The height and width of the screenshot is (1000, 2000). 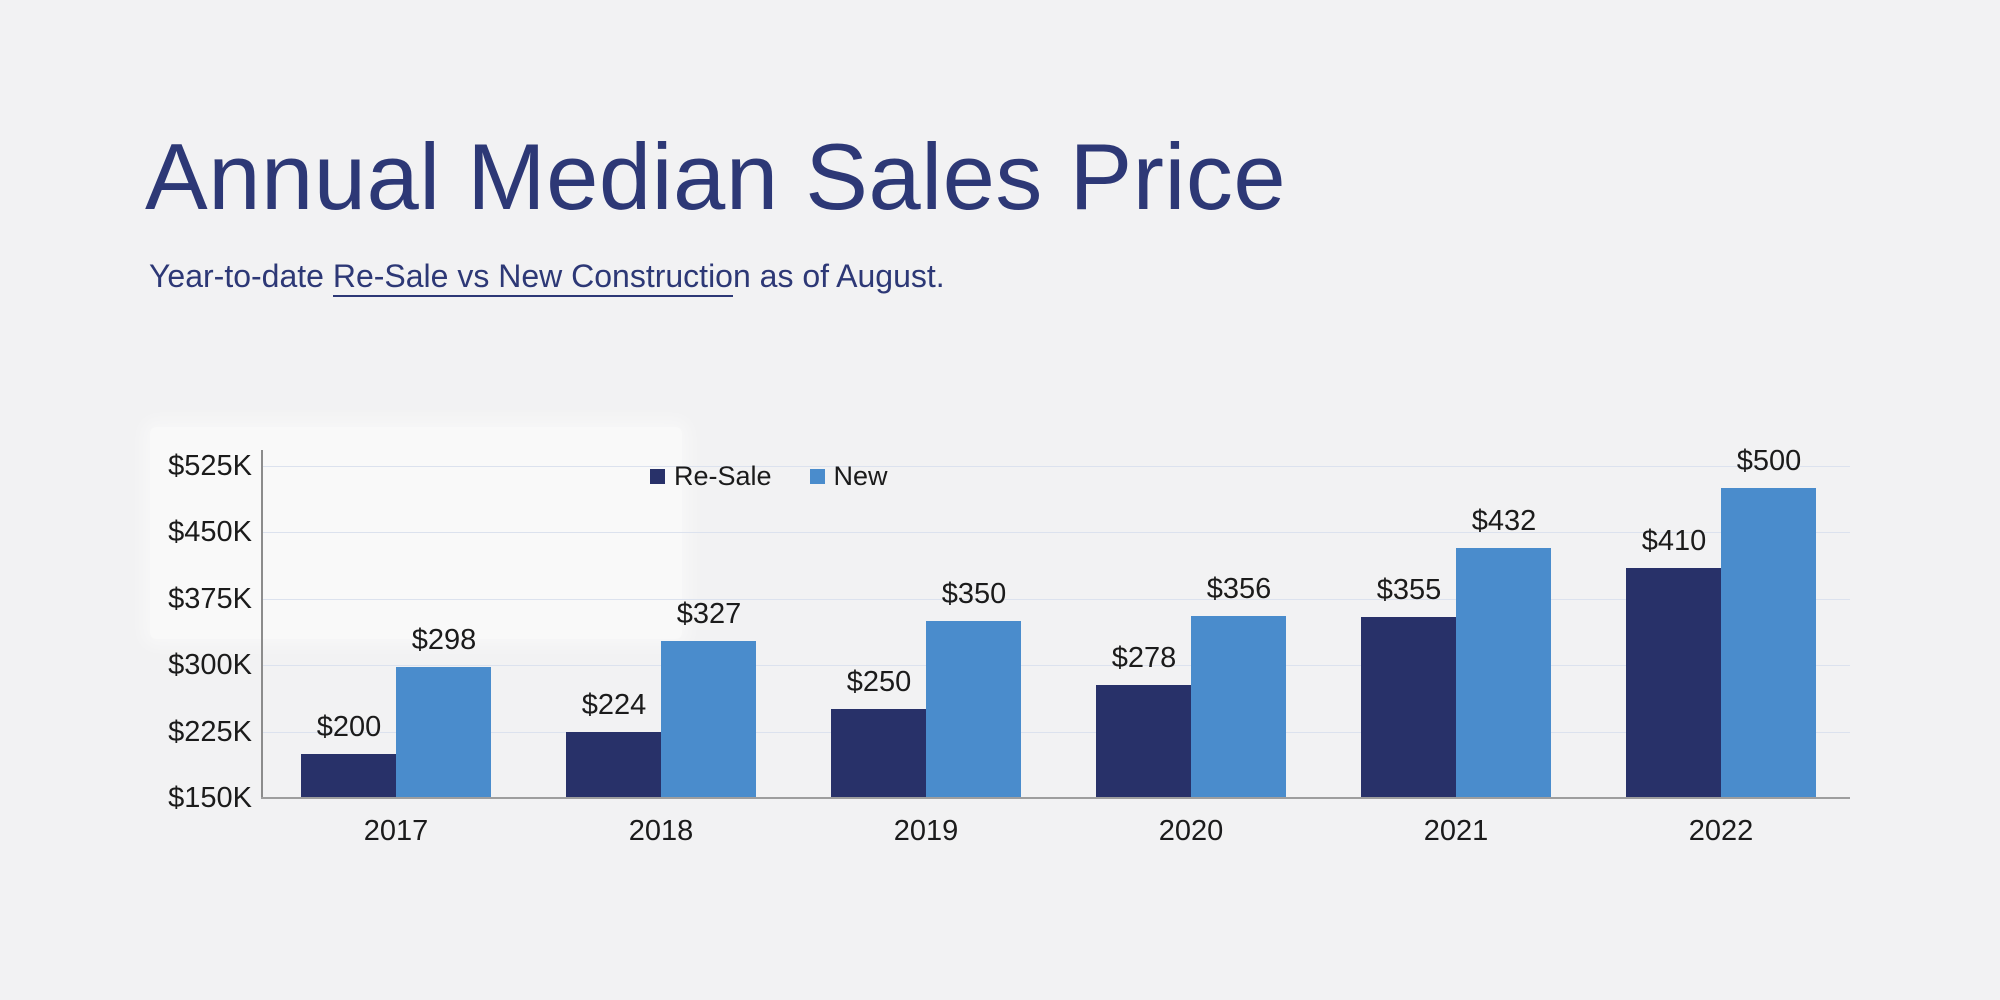 I want to click on resale-value-label-2017: $200, so click(x=349, y=727).